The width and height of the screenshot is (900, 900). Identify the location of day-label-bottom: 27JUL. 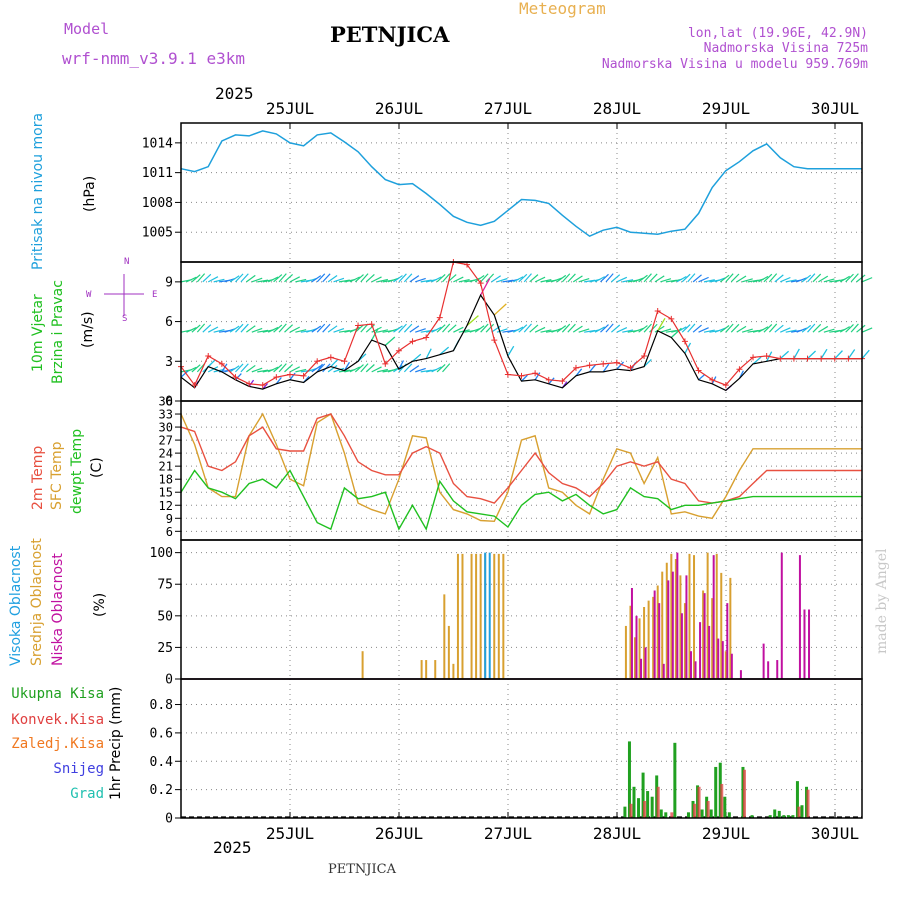
(508, 833).